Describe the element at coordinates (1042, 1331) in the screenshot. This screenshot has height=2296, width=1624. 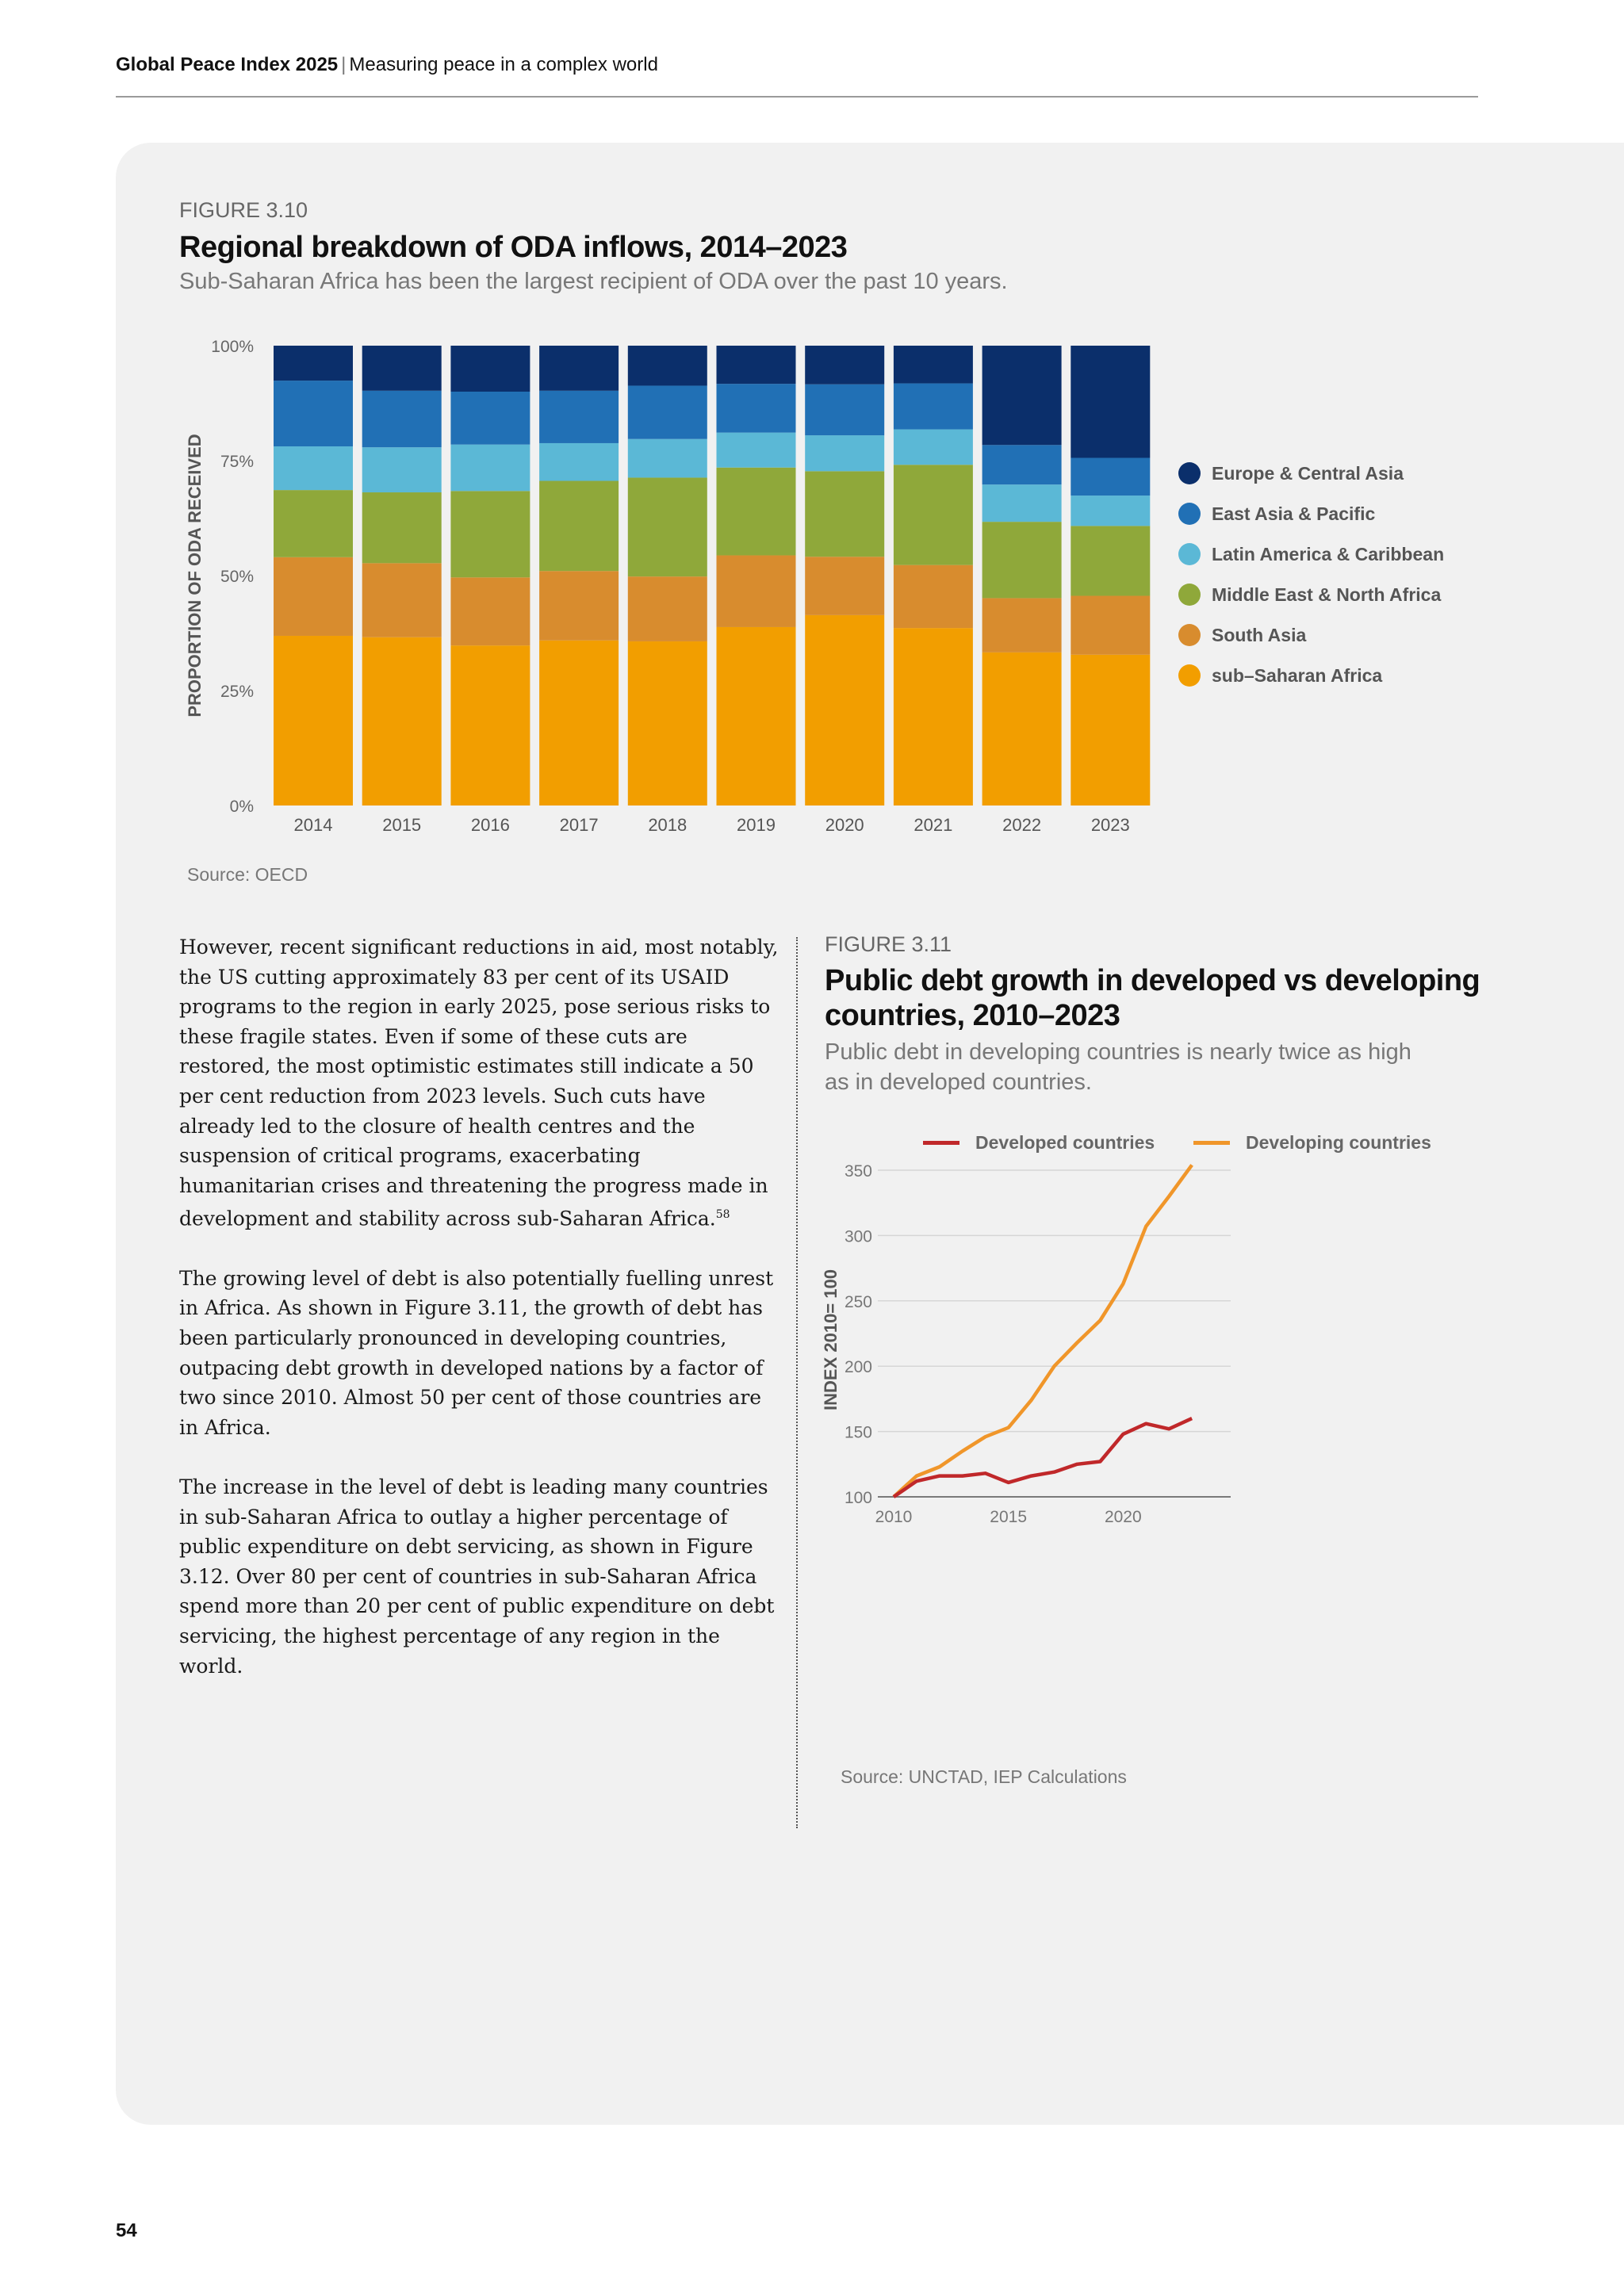
I see `developing-countries-line` at that location.